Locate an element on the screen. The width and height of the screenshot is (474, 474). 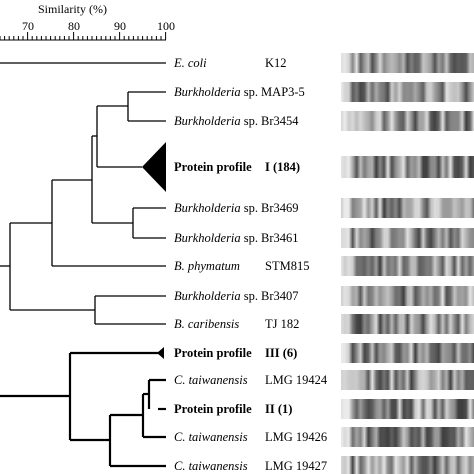
leaf-label: E. coli K12 is located at coordinates (230, 63).